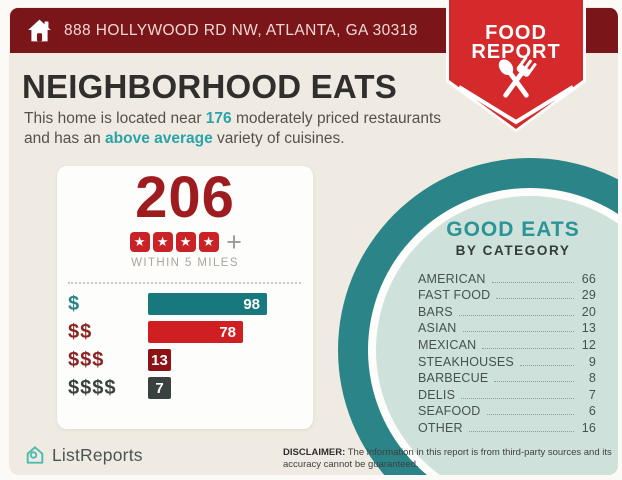 This screenshot has height=480, width=622. I want to click on category-row: FAST FOOD 29, so click(507, 294).